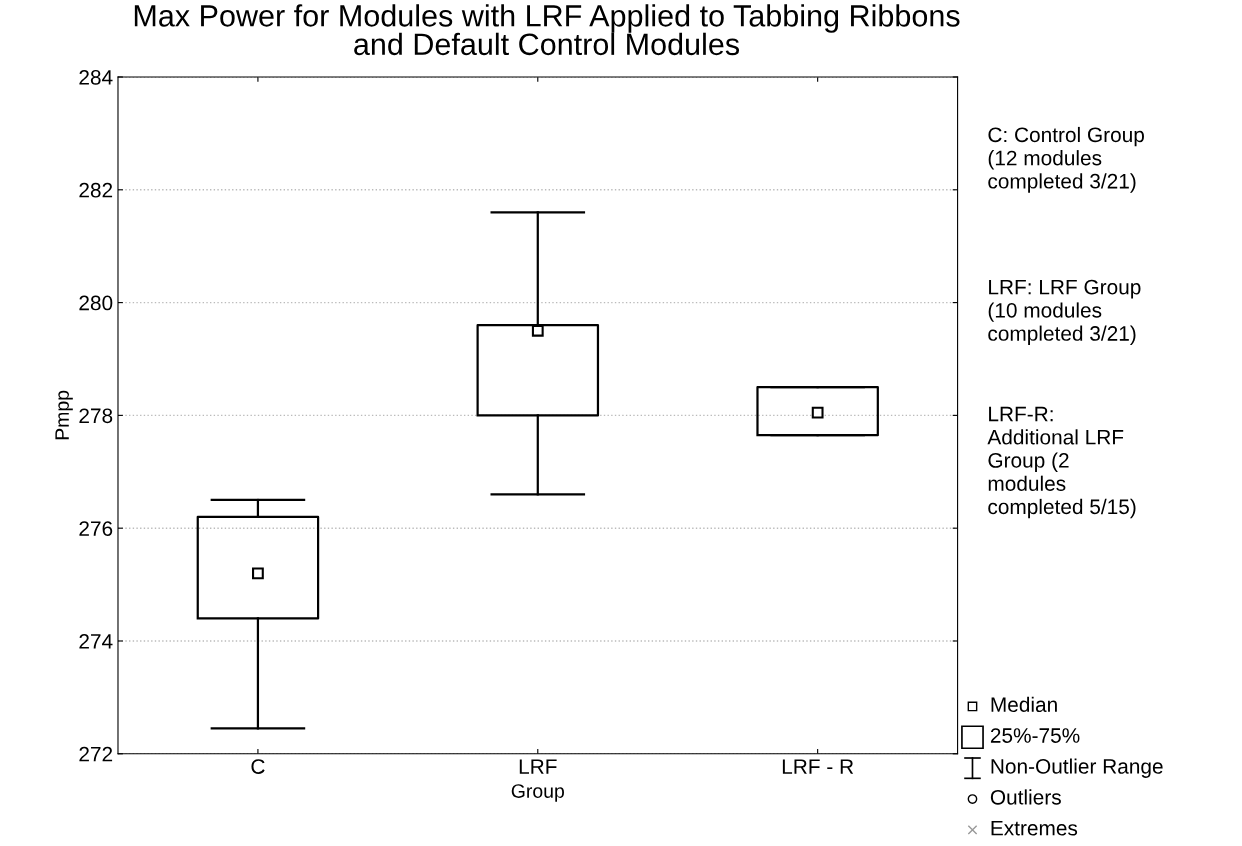 The image size is (1242, 846). I want to click on x-tick-label: LRF, so click(538, 766).